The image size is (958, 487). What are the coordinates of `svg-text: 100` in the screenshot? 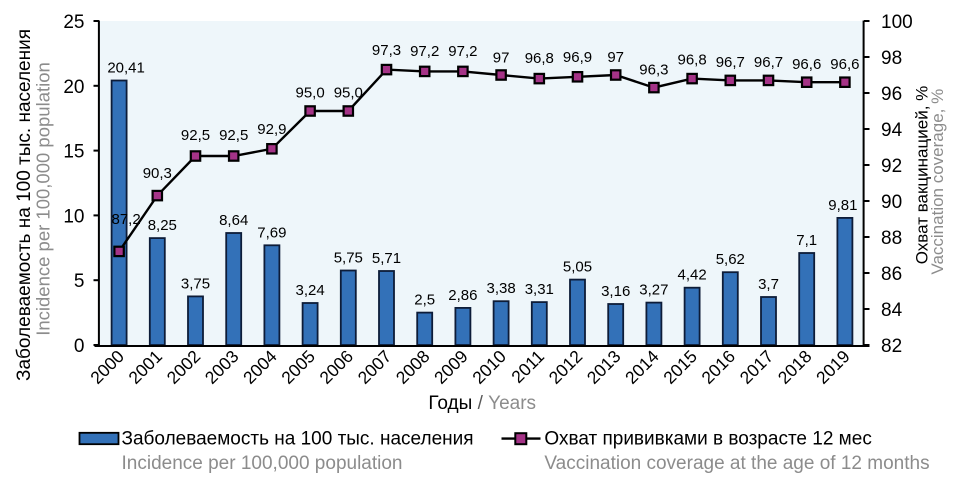 It's located at (897, 22).